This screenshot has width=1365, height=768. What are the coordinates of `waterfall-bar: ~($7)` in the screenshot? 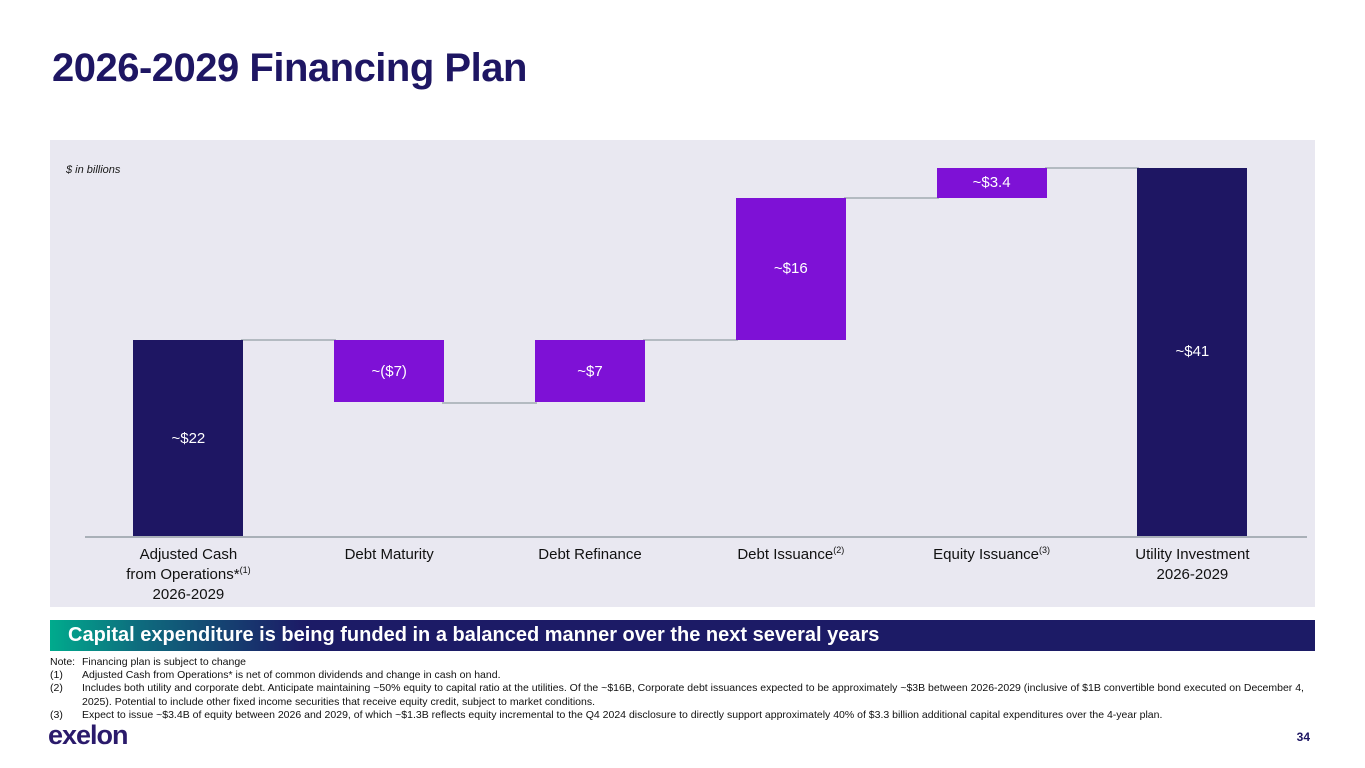 It's located at (389, 371).